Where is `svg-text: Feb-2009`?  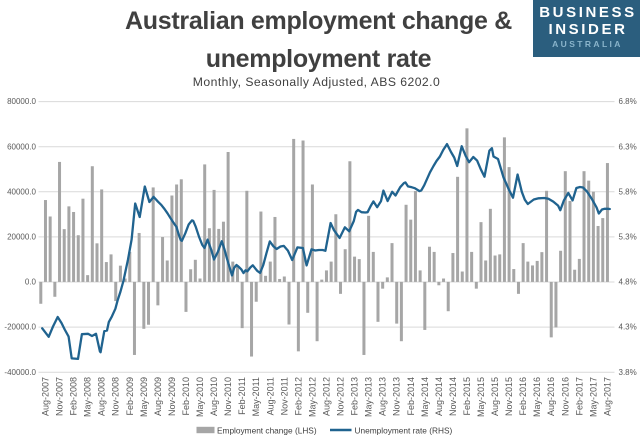 svg-text: Feb-2009 is located at coordinates (130, 396).